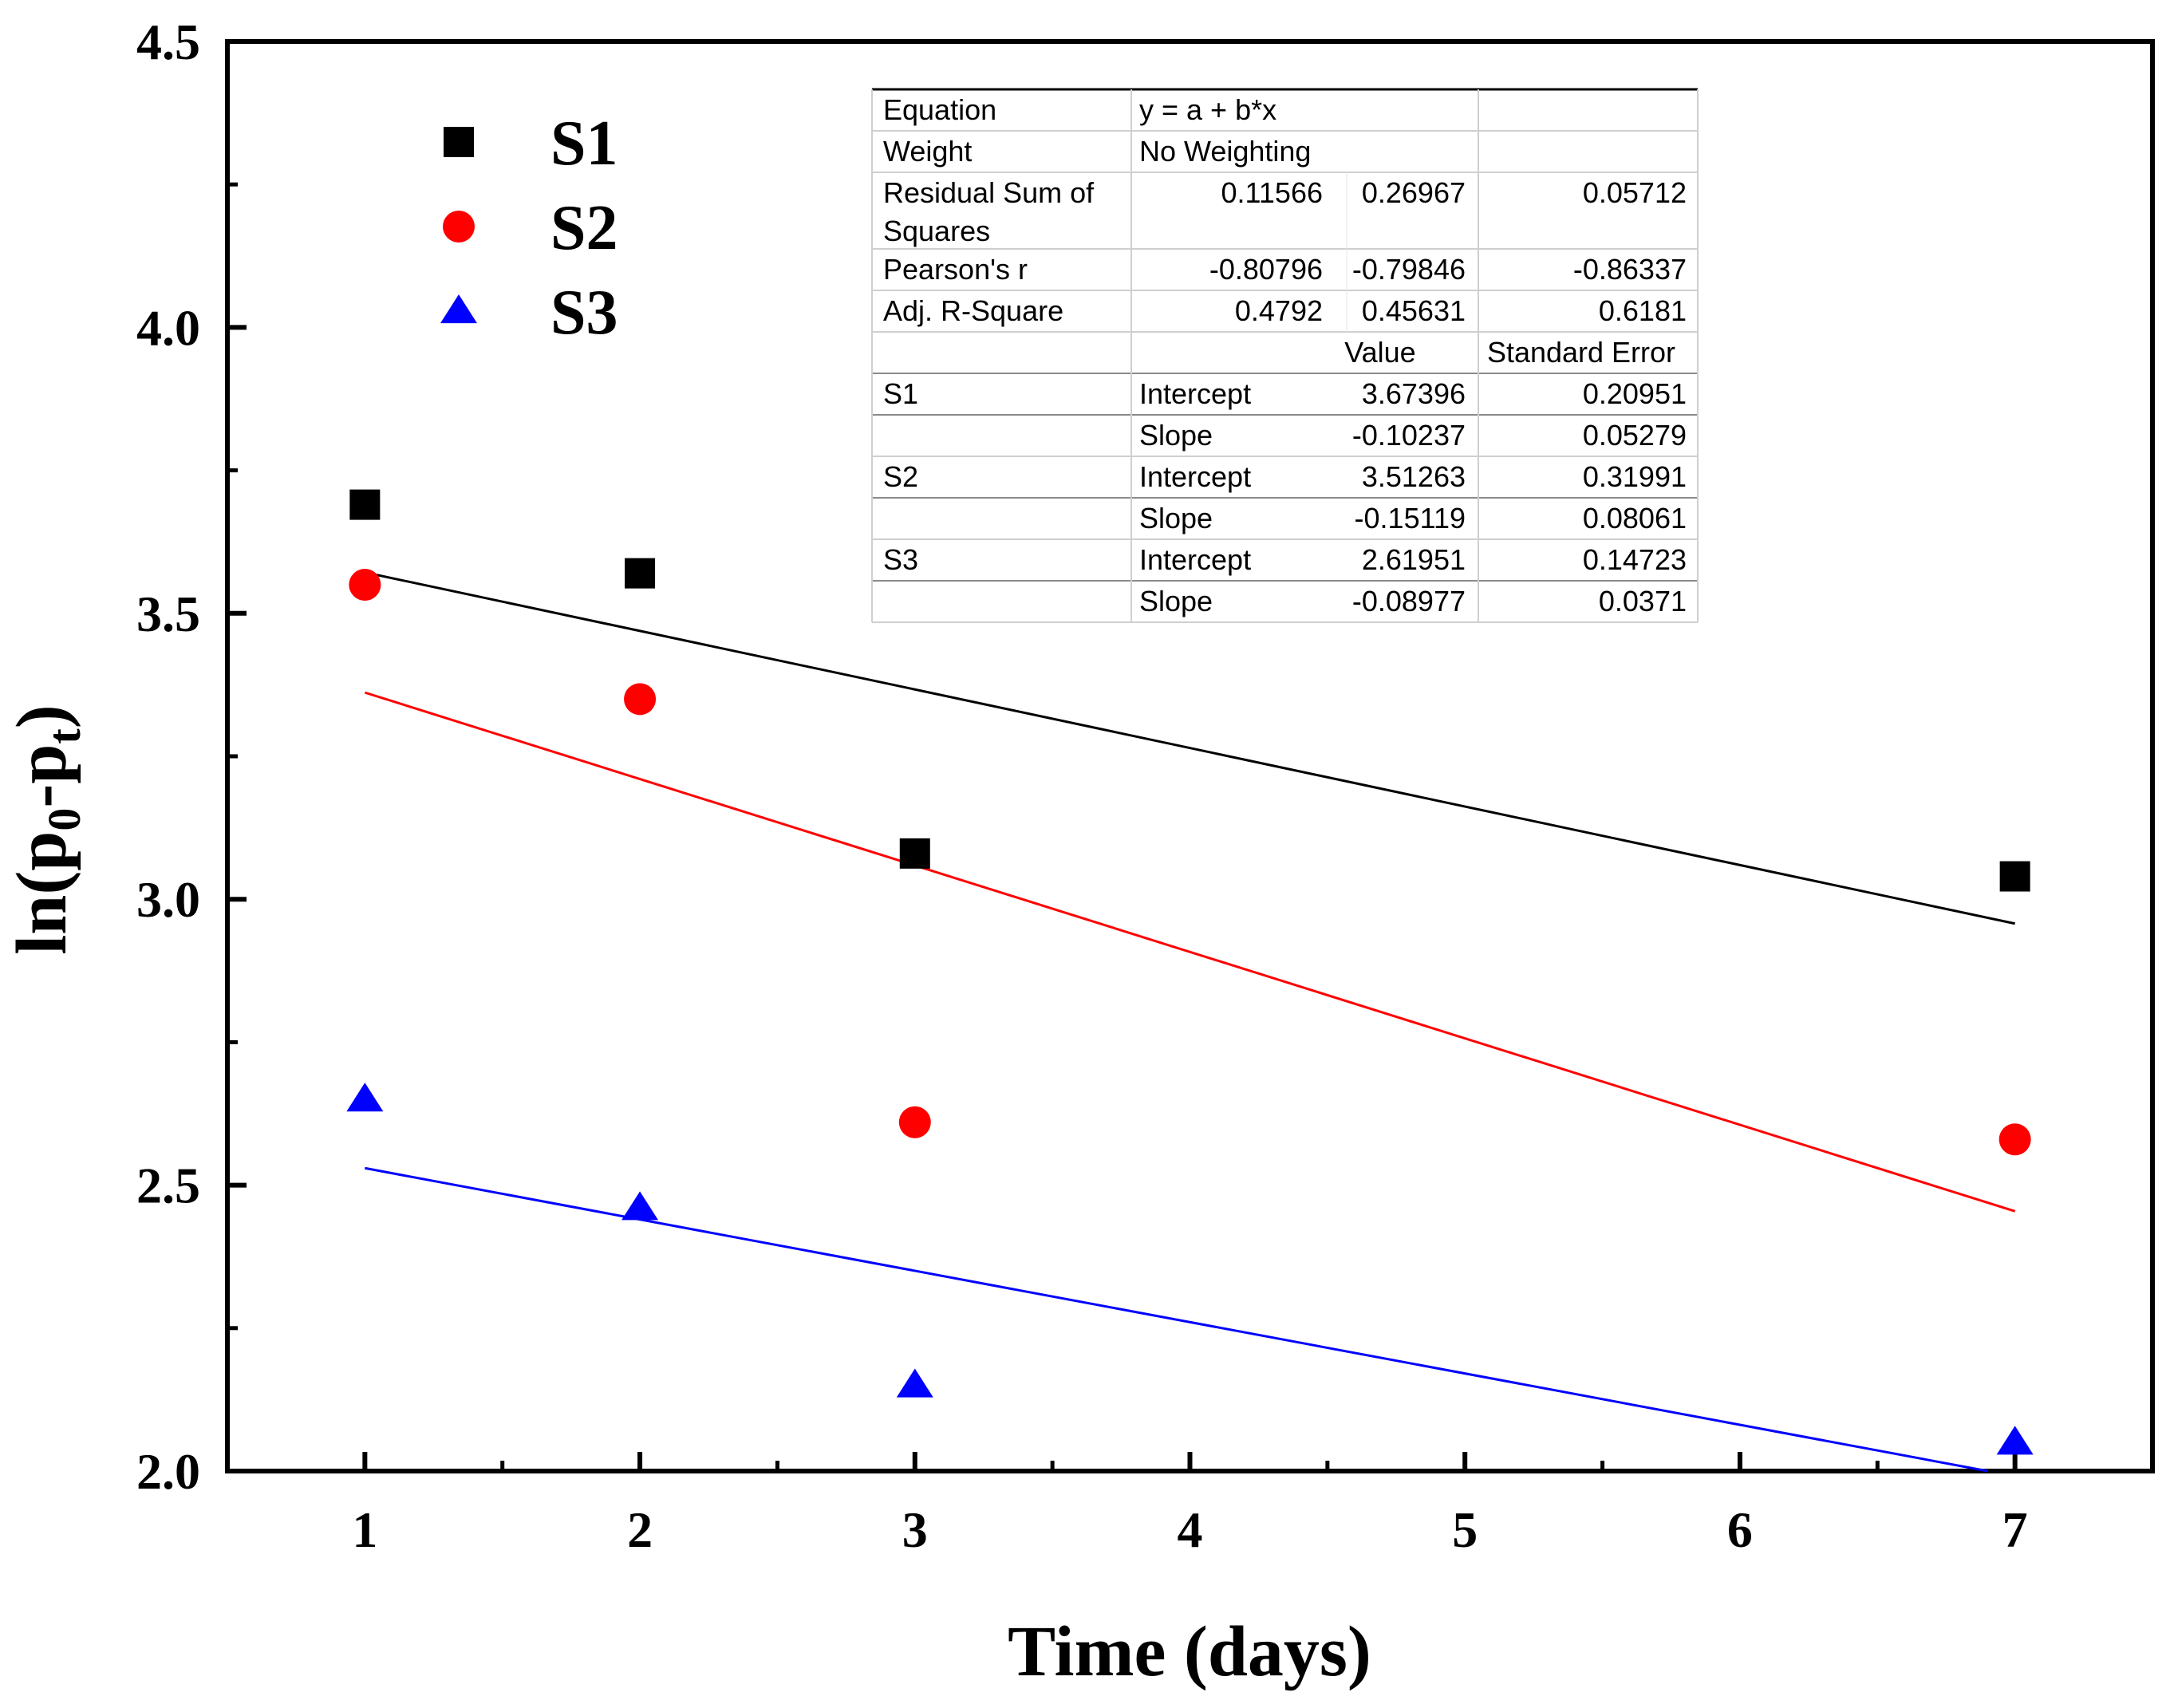  Describe the element at coordinates (1189, 1652) in the screenshot. I see `x-axis-title: Time (days)` at that location.